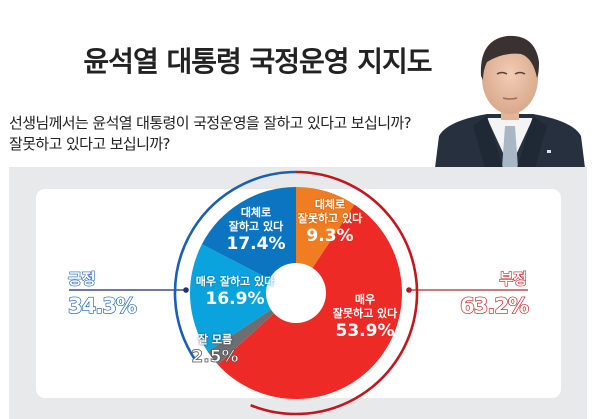  I want to click on portrait-photo, so click(510, 101).